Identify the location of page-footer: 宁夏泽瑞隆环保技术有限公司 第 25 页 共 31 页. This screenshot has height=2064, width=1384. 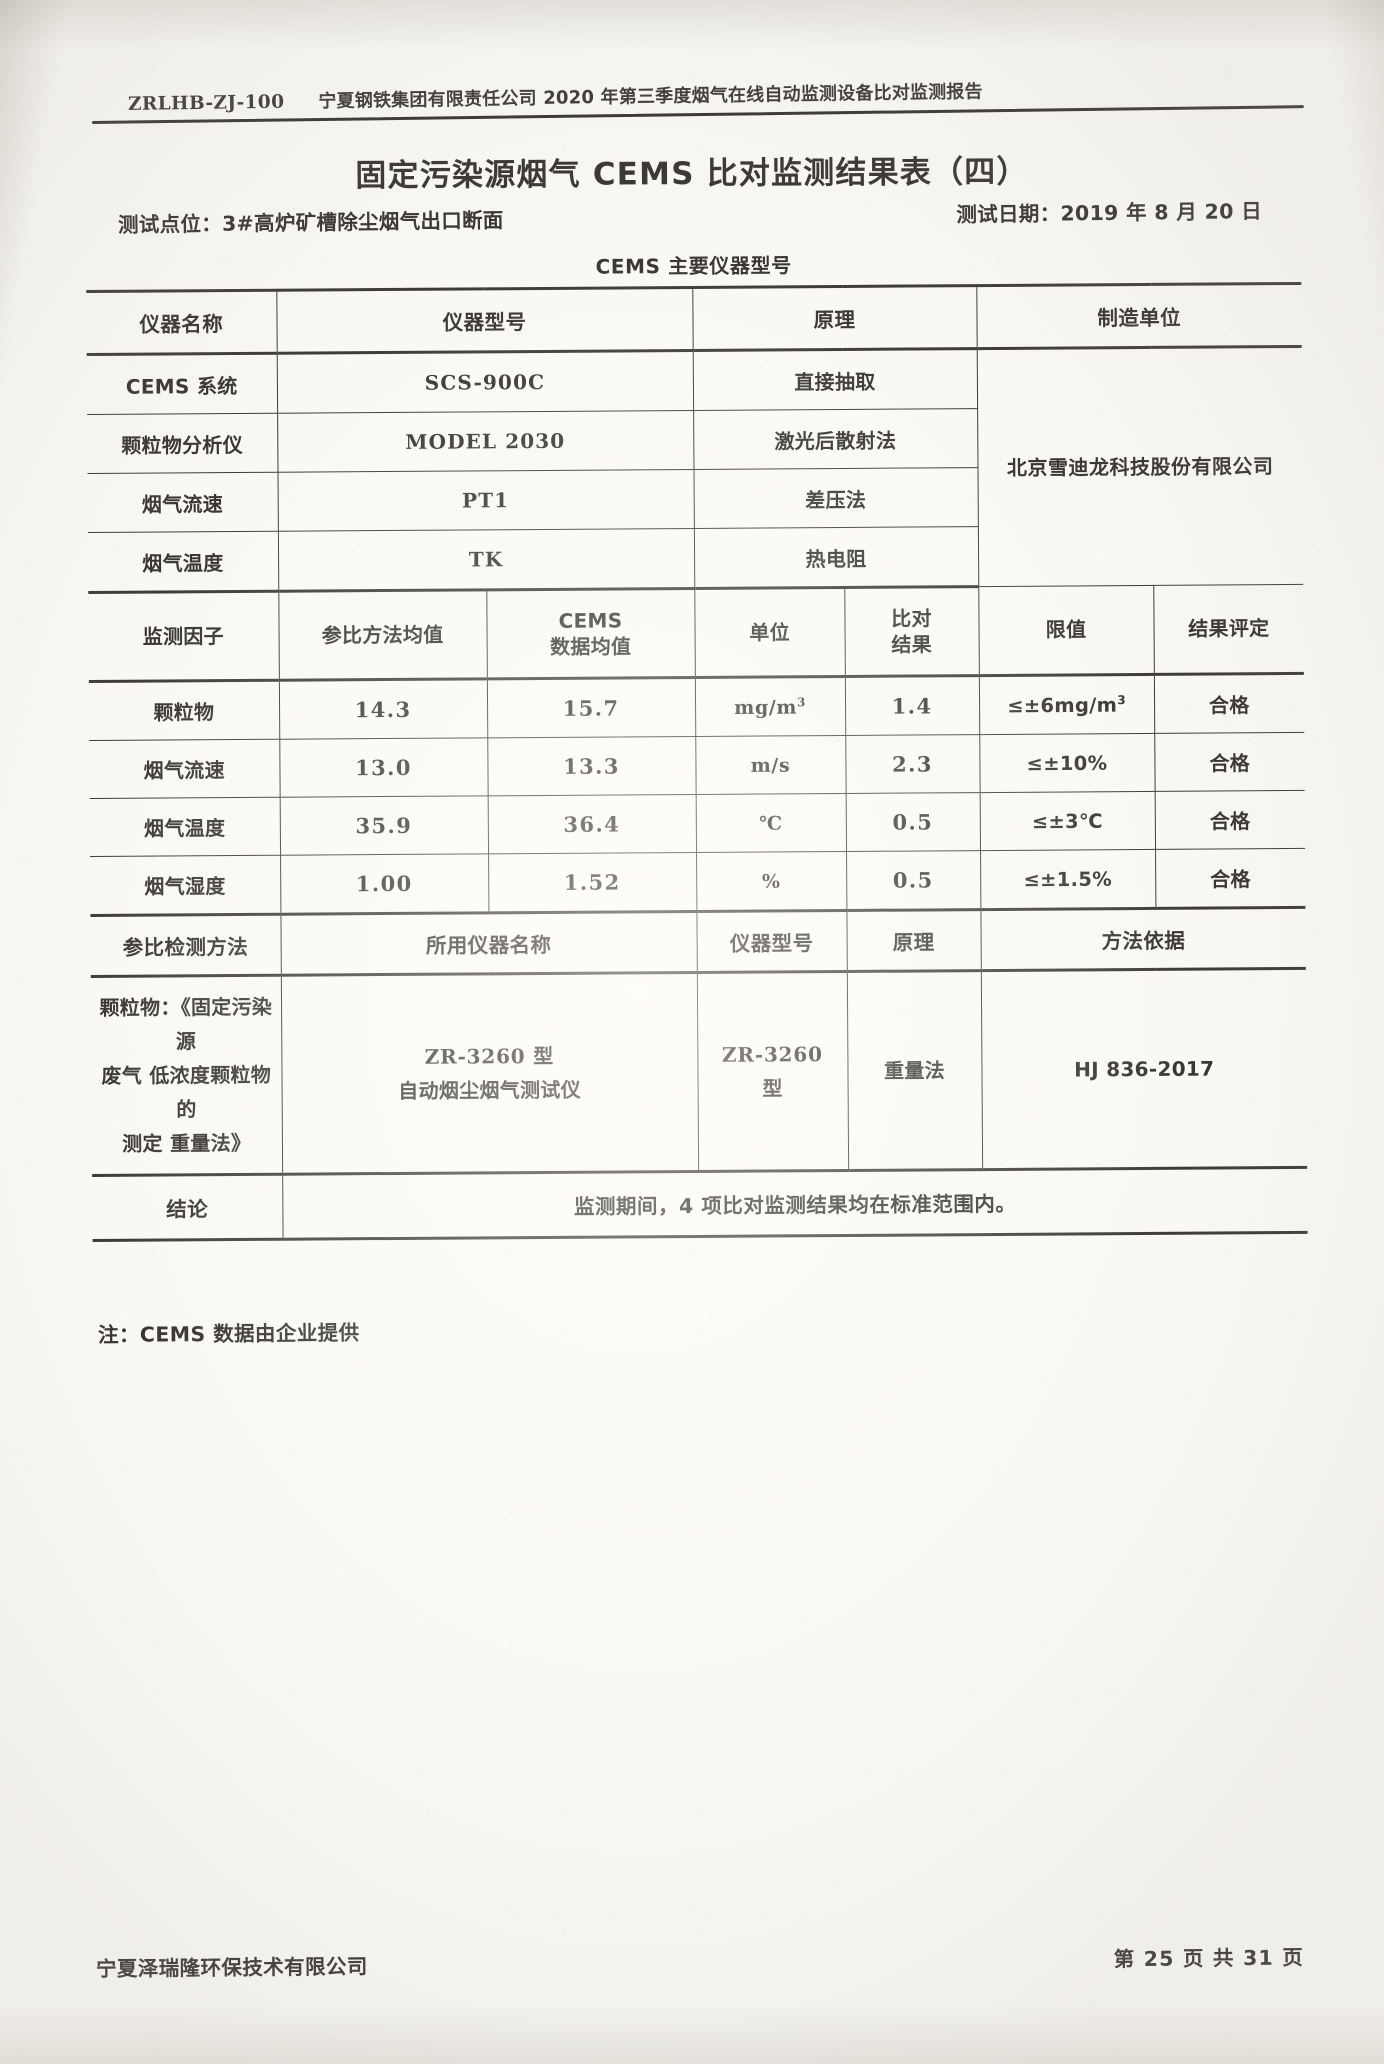
(700, 1961).